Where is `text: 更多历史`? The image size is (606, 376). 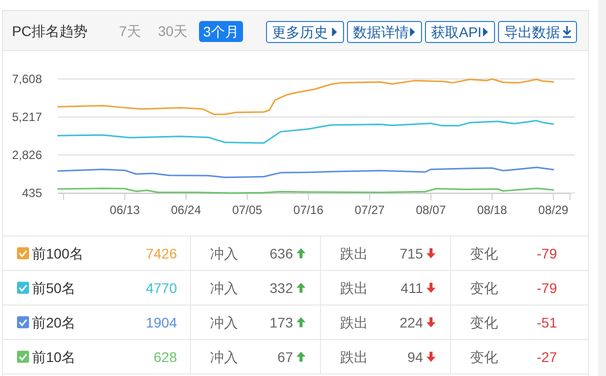
text: 更多历史 is located at coordinates (300, 32).